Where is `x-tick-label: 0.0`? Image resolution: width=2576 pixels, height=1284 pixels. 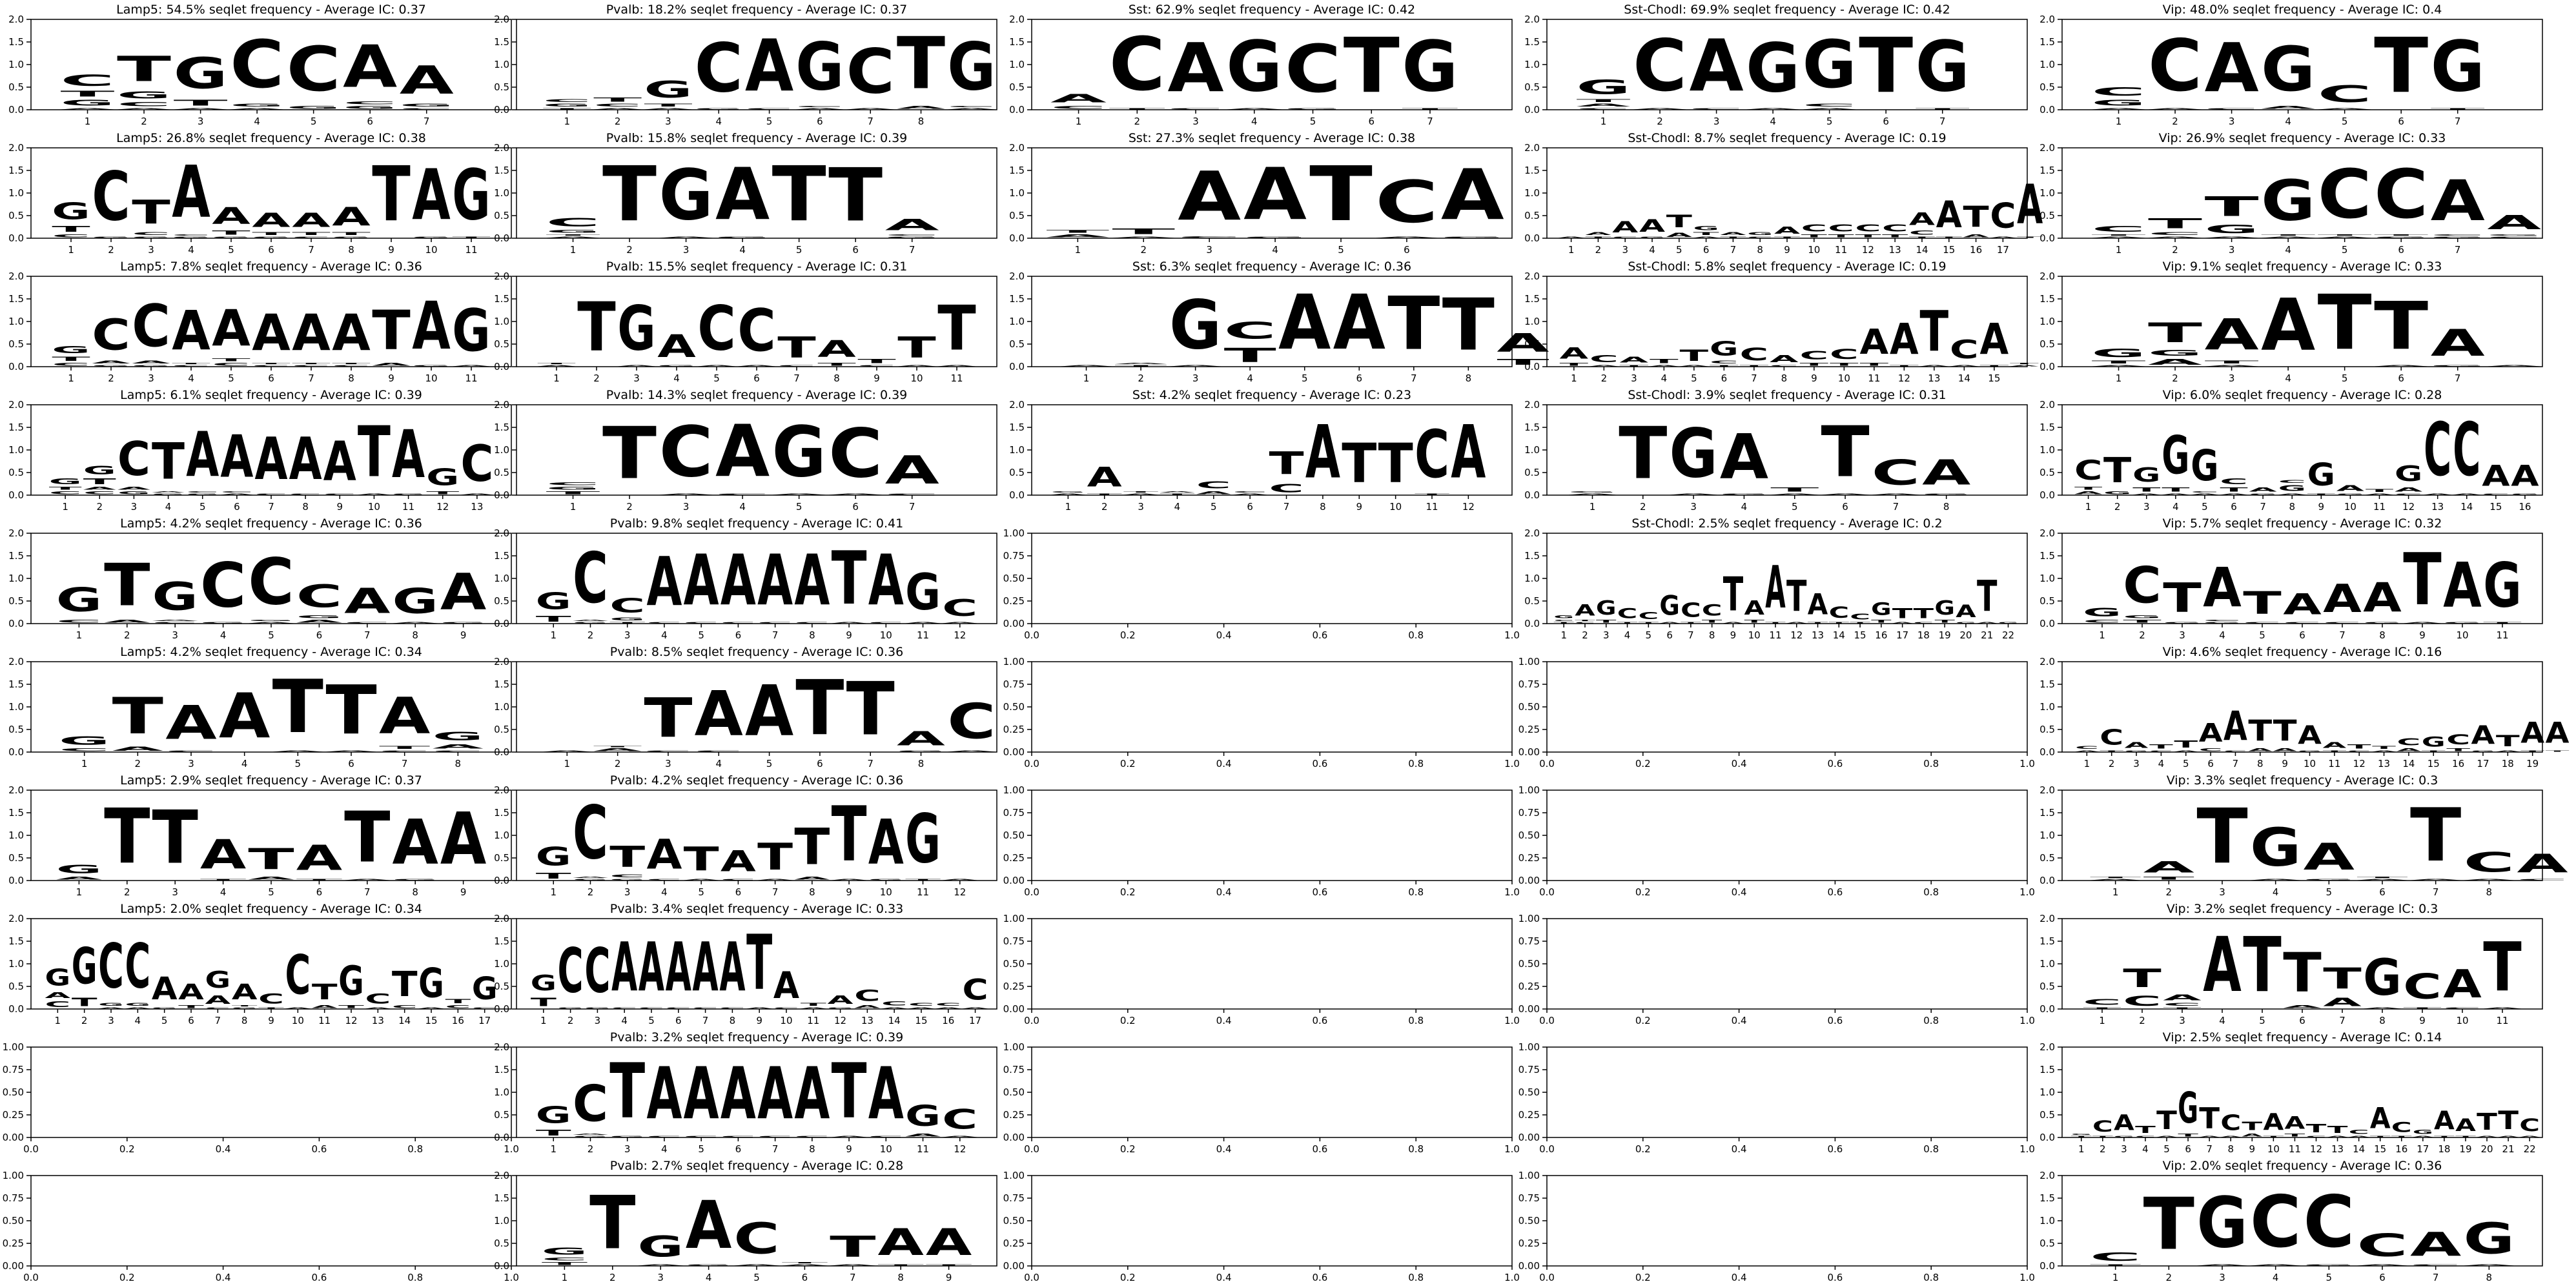 x-tick-label: 0.0 is located at coordinates (1031, 892).